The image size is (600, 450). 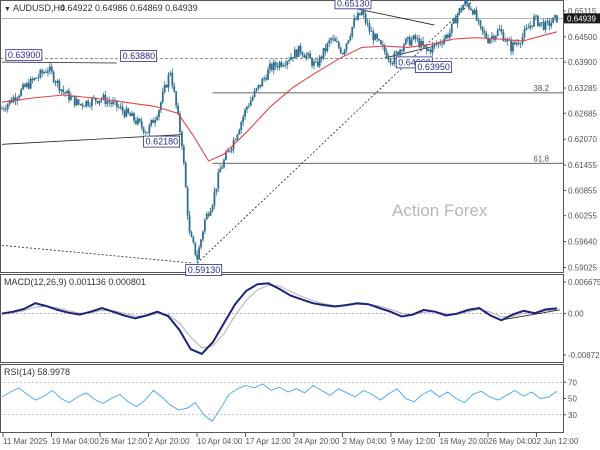 What do you see at coordinates (281, 38) in the screenshot?
I see `price-grid` at bounding box center [281, 38].